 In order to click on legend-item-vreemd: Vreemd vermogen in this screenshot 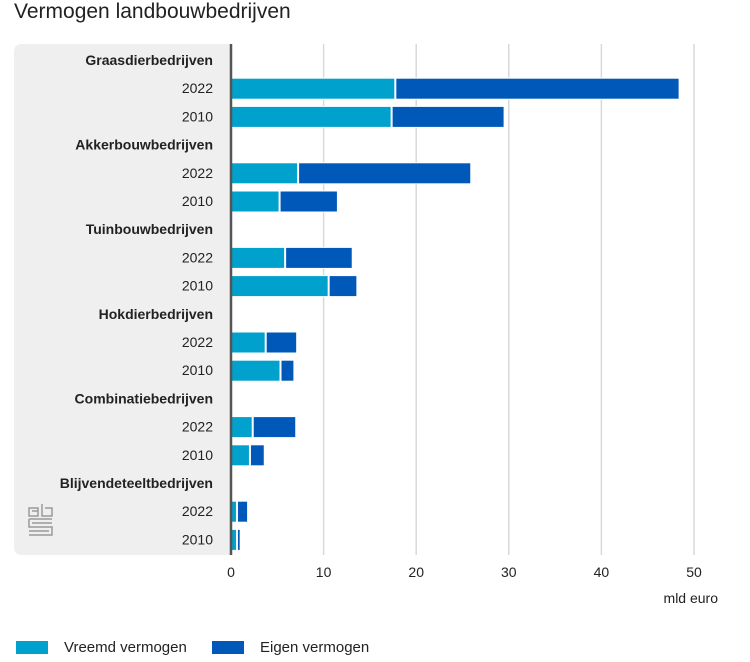, I will do `click(101, 647)`.